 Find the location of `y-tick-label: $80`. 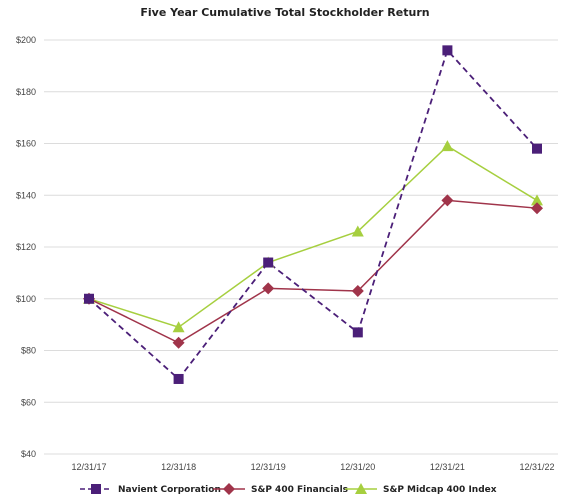

y-tick-label: $80 is located at coordinates (28, 351).